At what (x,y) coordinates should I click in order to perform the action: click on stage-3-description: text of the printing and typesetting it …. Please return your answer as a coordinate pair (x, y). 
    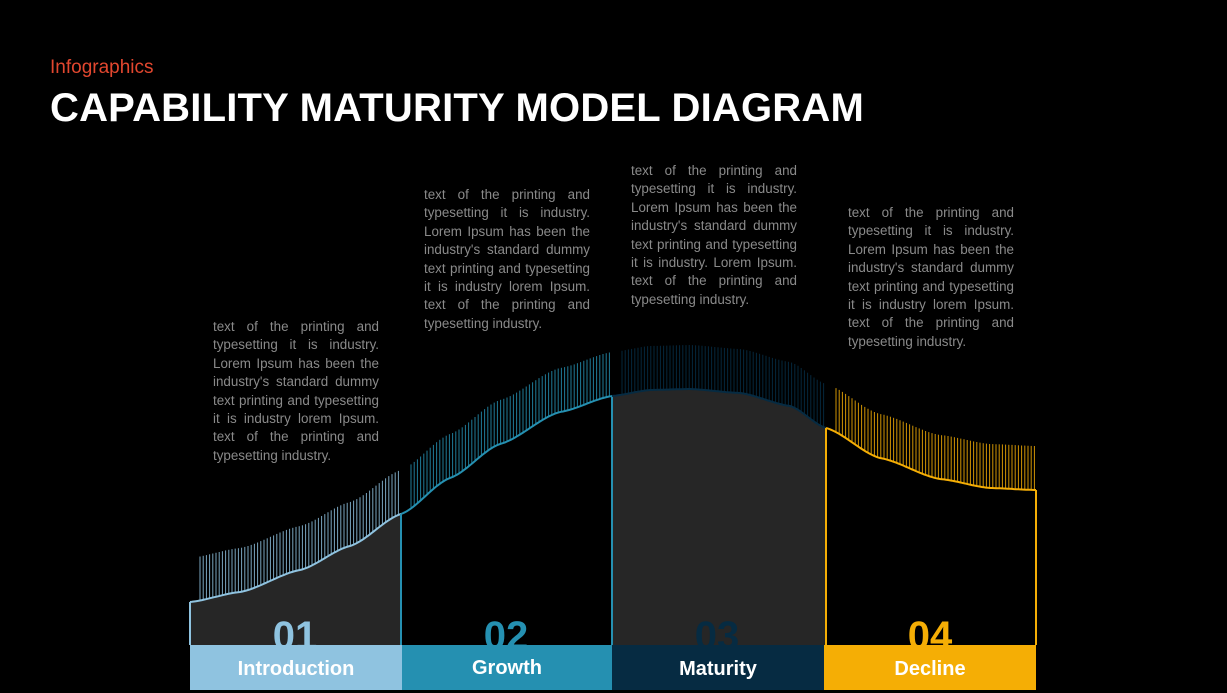
    Looking at the image, I should click on (714, 235).